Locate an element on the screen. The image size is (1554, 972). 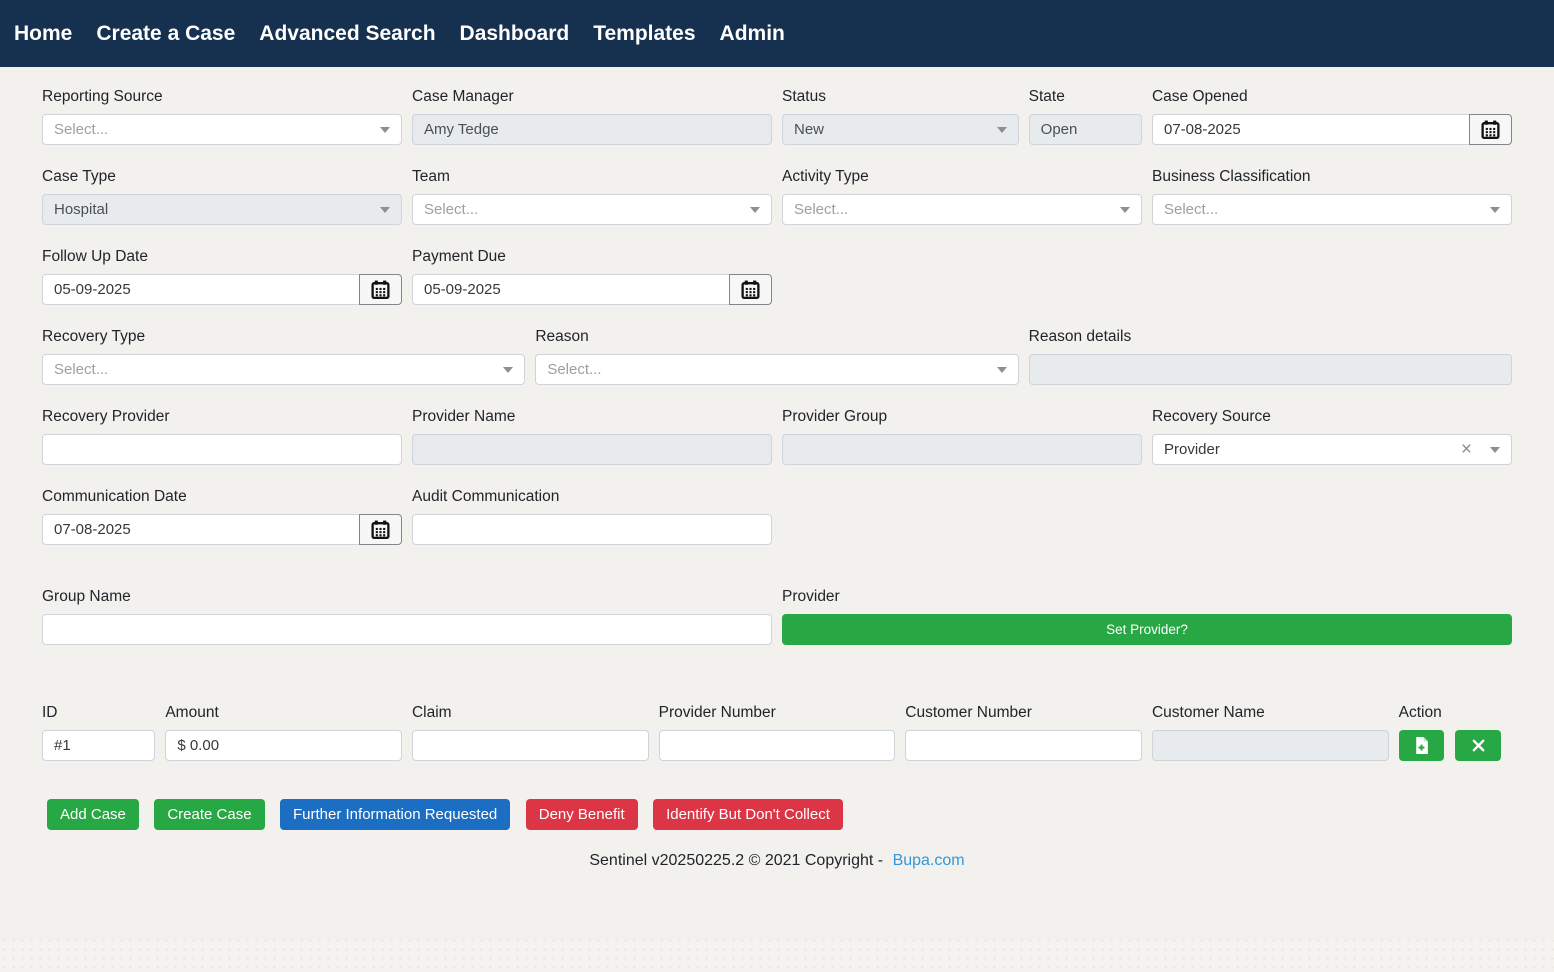
add-case-button: Add Case is located at coordinates (93, 814).